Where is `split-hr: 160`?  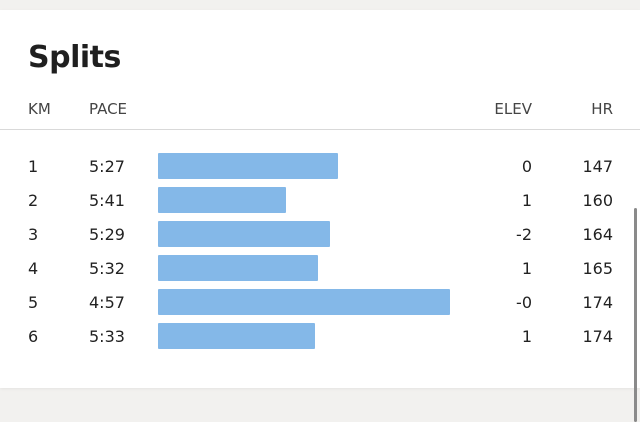 split-hr: 160 is located at coordinates (597, 200).